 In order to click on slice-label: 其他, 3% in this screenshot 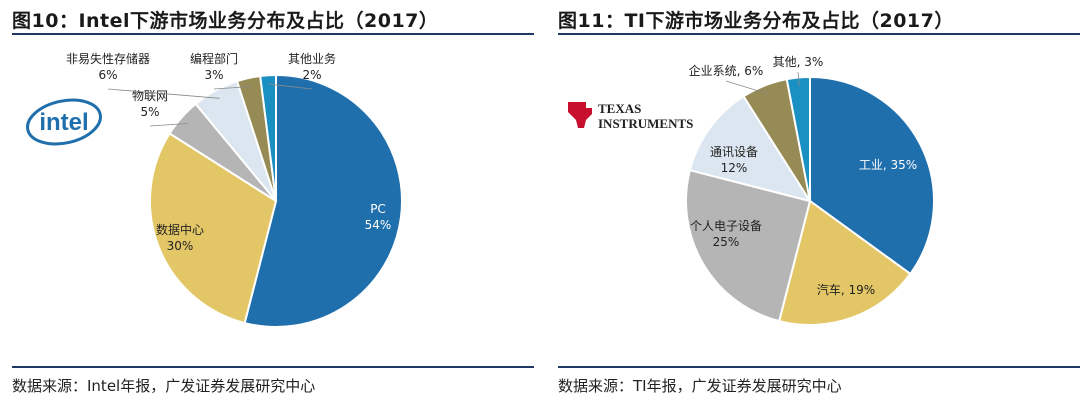, I will do `click(798, 62)`.